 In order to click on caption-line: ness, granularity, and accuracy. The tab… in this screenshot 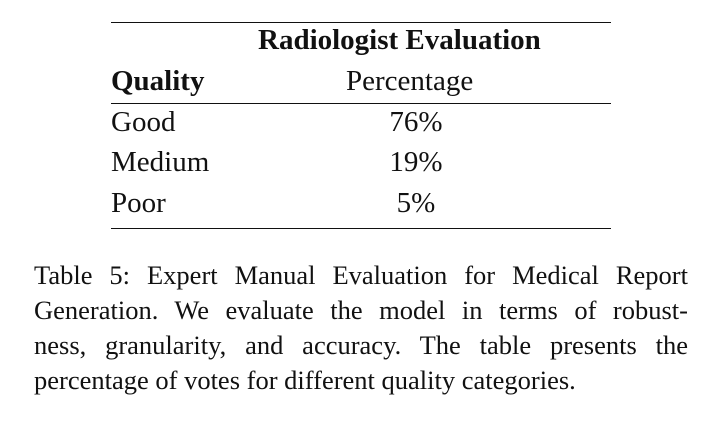, I will do `click(361, 345)`.